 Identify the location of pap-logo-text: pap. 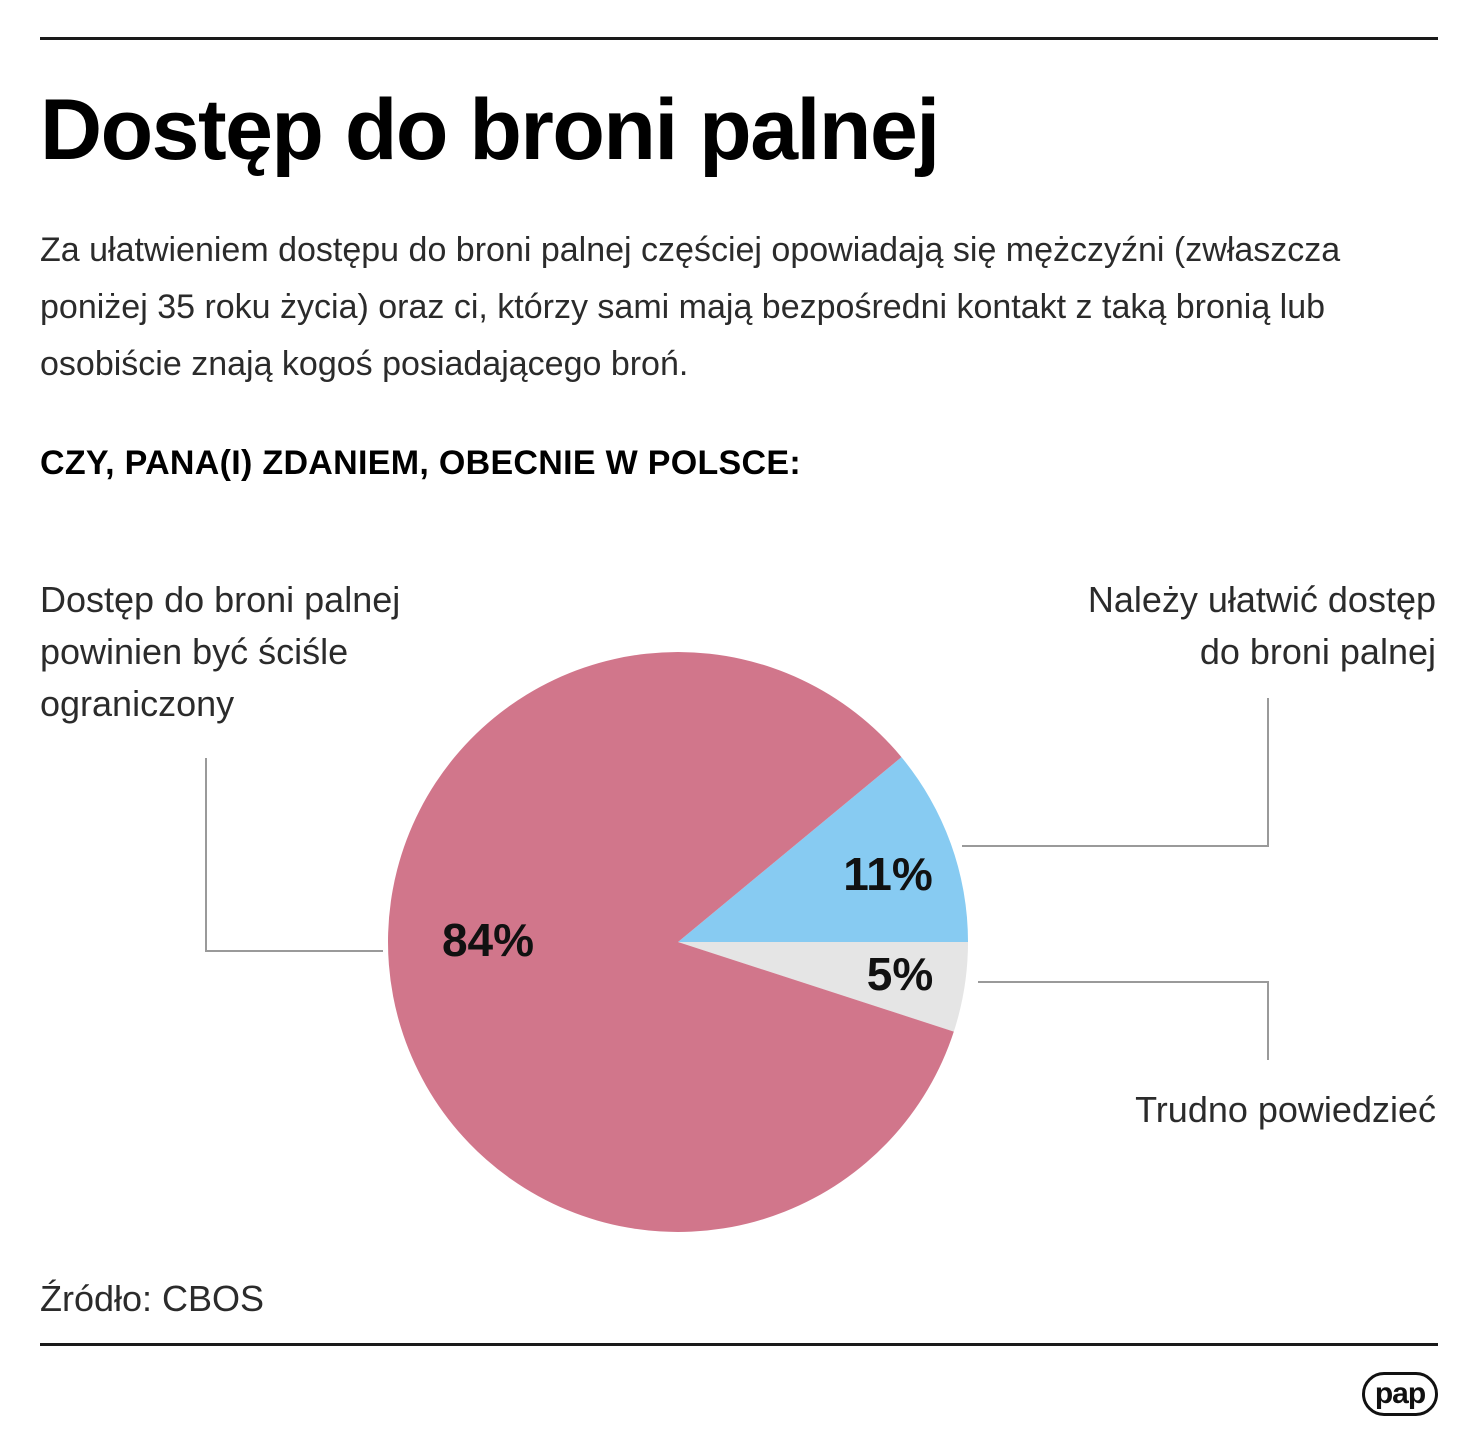
(1400, 1393).